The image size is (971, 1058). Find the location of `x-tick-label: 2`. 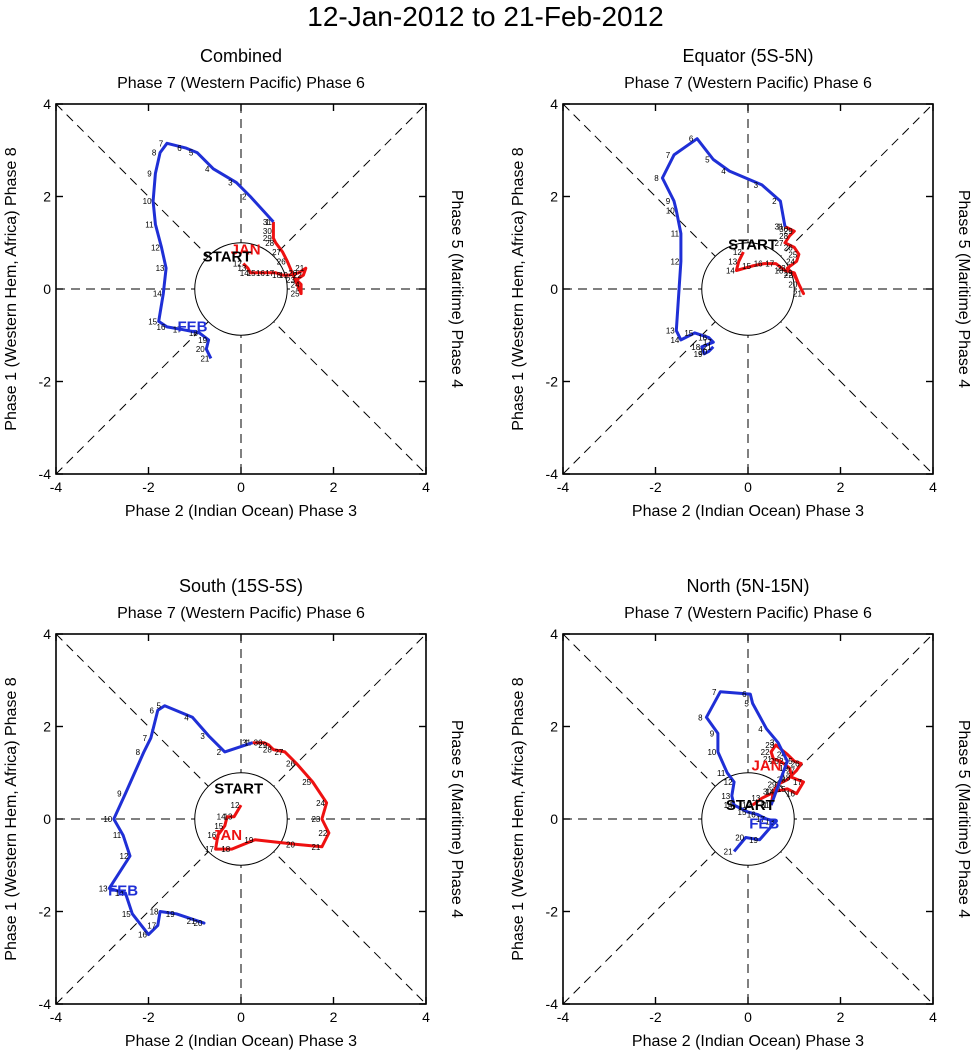

x-tick-label: 2 is located at coordinates (841, 1017).